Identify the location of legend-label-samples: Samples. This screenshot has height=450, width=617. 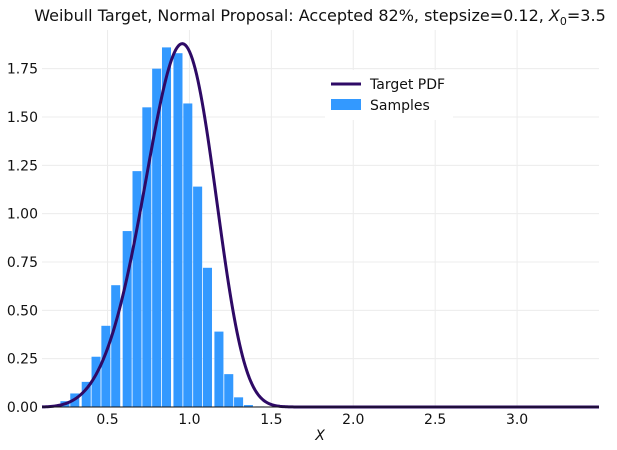
(400, 106).